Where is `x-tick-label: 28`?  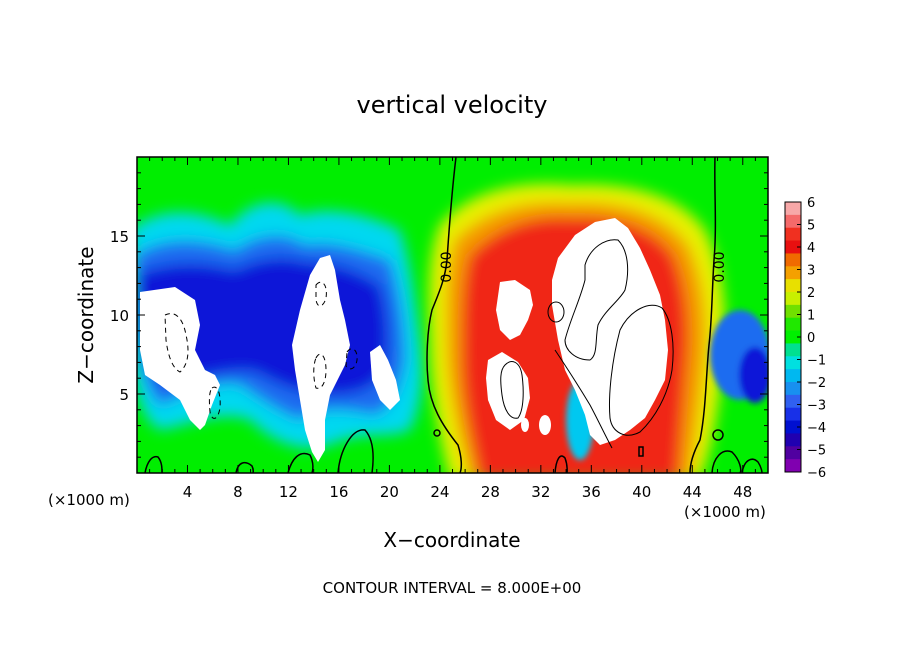
x-tick-label: 28 is located at coordinates (490, 492).